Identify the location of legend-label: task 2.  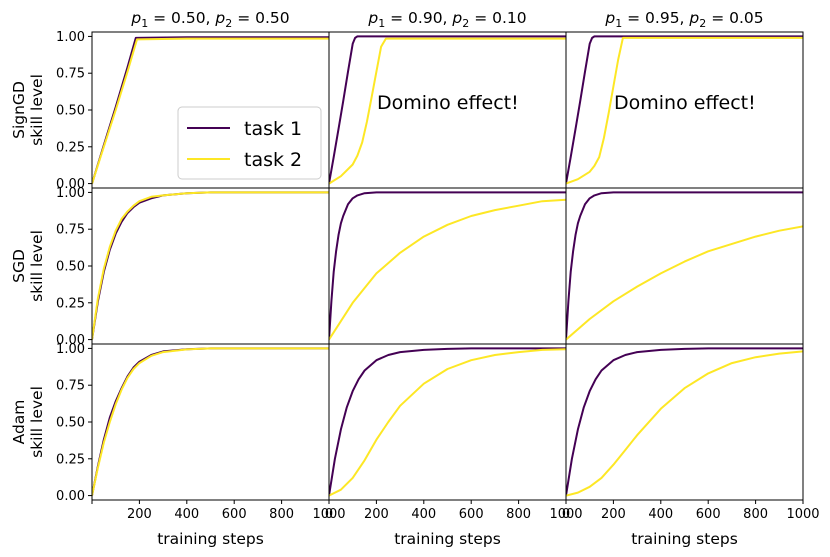
(273, 160).